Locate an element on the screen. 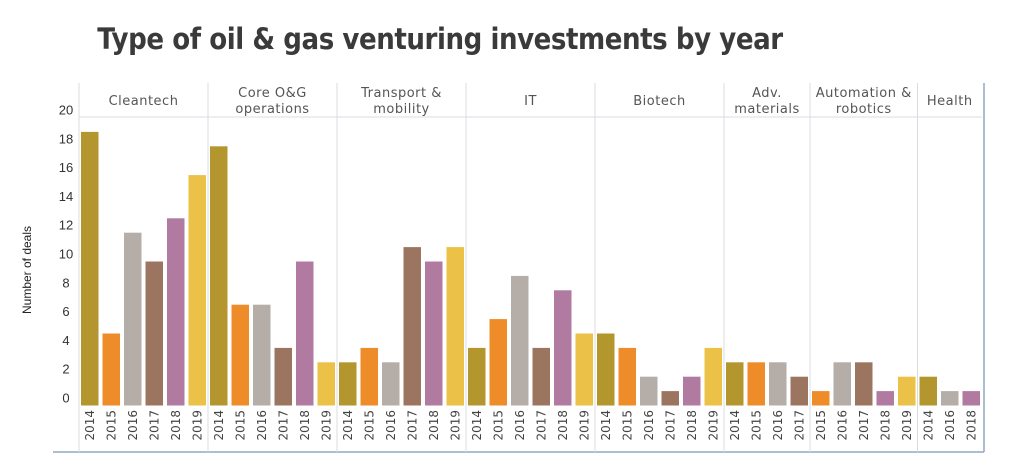  y-tick-label: 8 is located at coordinates (65, 282).